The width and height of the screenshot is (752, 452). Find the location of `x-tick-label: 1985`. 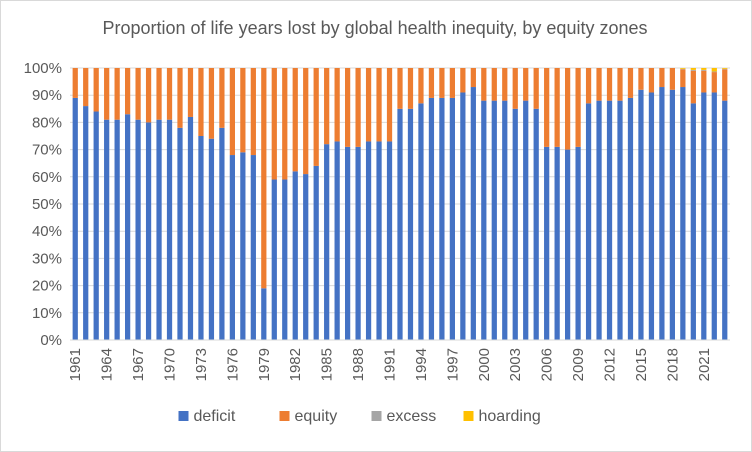

x-tick-label: 1985 is located at coordinates (327, 364).